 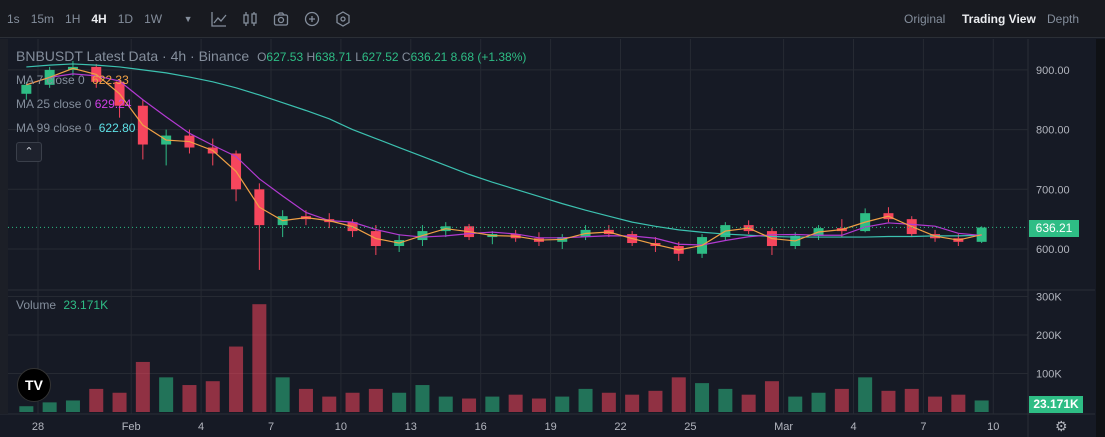 What do you see at coordinates (1061, 426) in the screenshot?
I see `axis-settings-icon: ⚙` at bounding box center [1061, 426].